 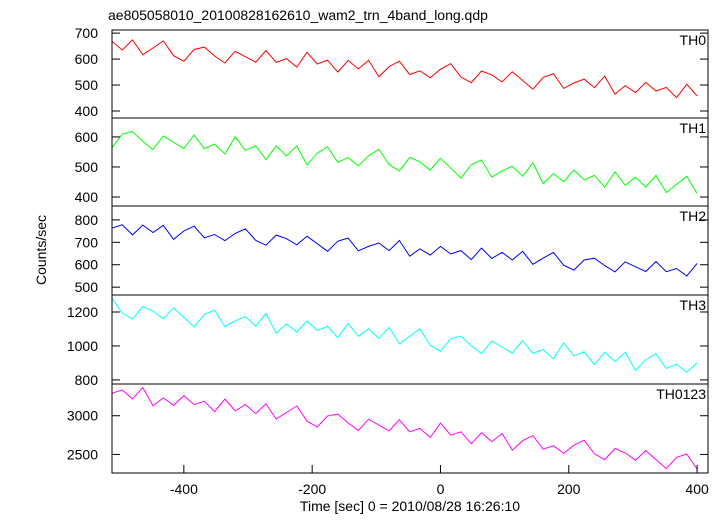 I want to click on x-tick-label: 0, so click(x=441, y=489).